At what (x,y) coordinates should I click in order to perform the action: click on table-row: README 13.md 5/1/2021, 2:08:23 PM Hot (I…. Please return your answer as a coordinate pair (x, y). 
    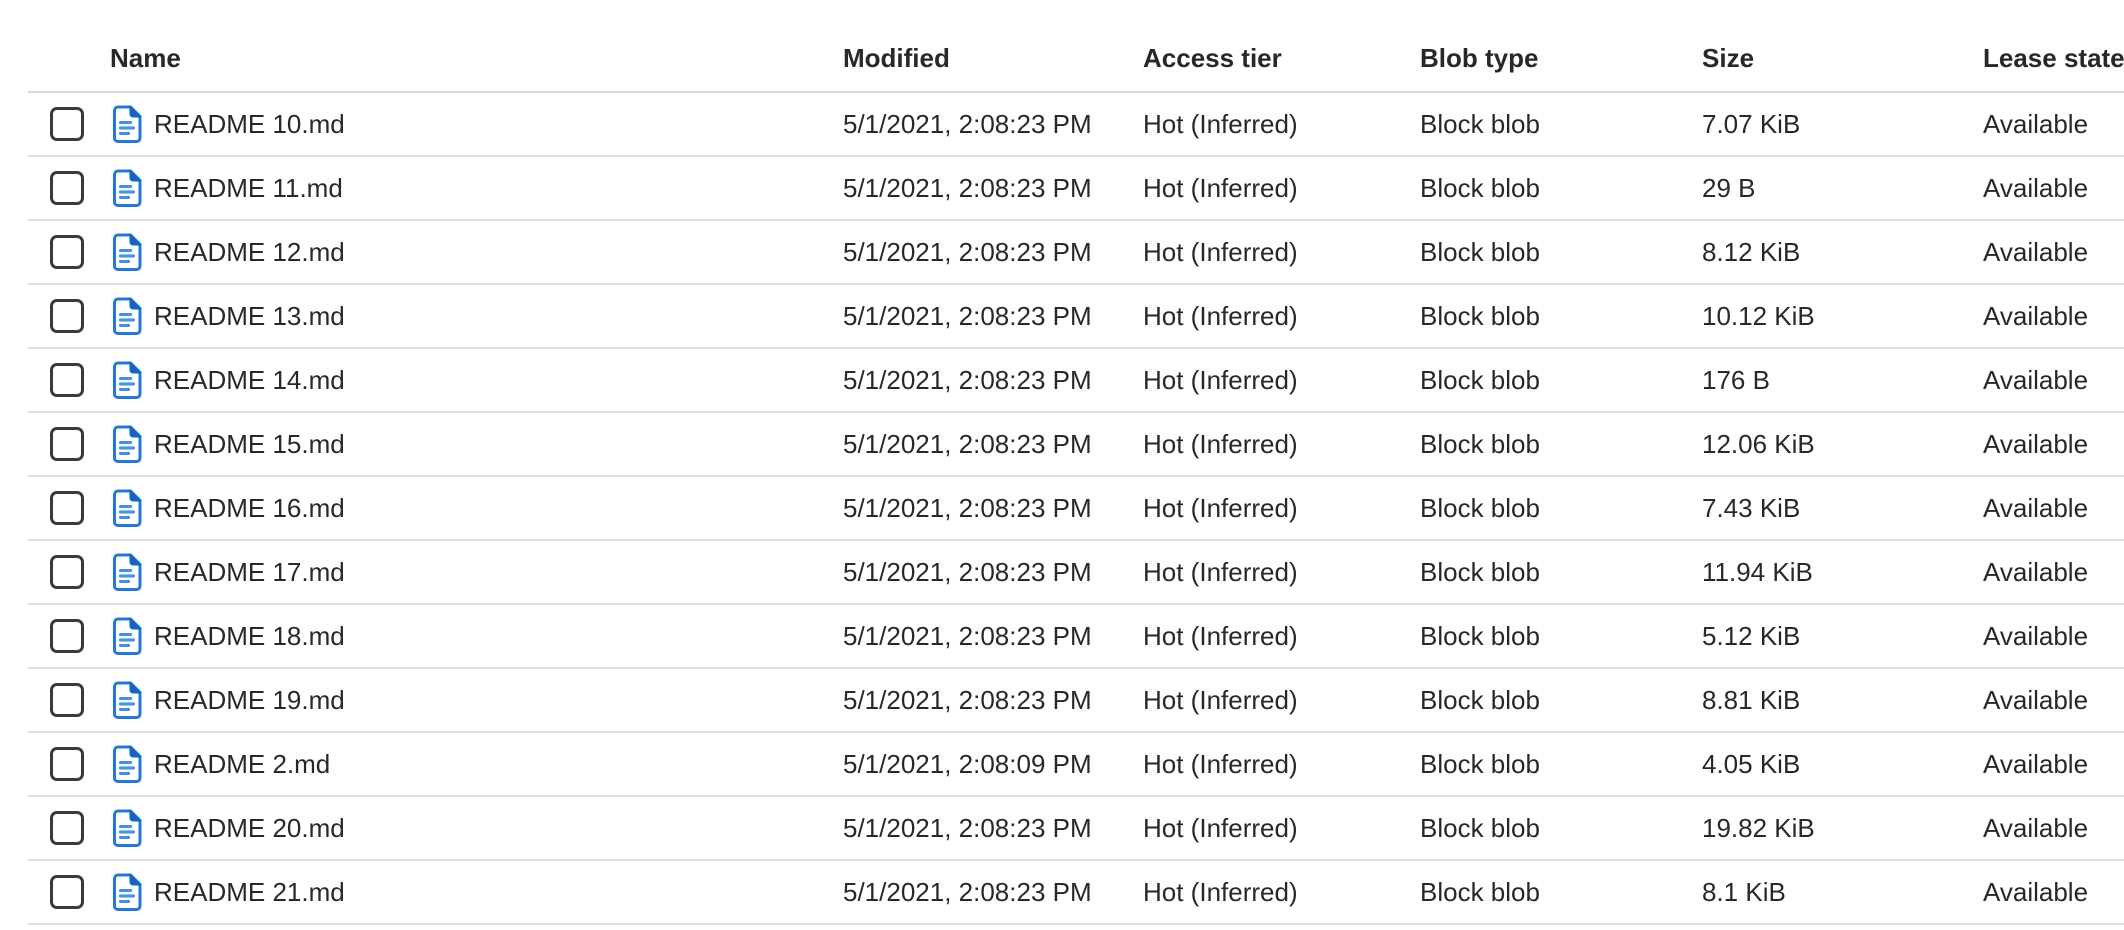
    Looking at the image, I should click on (1076, 317).